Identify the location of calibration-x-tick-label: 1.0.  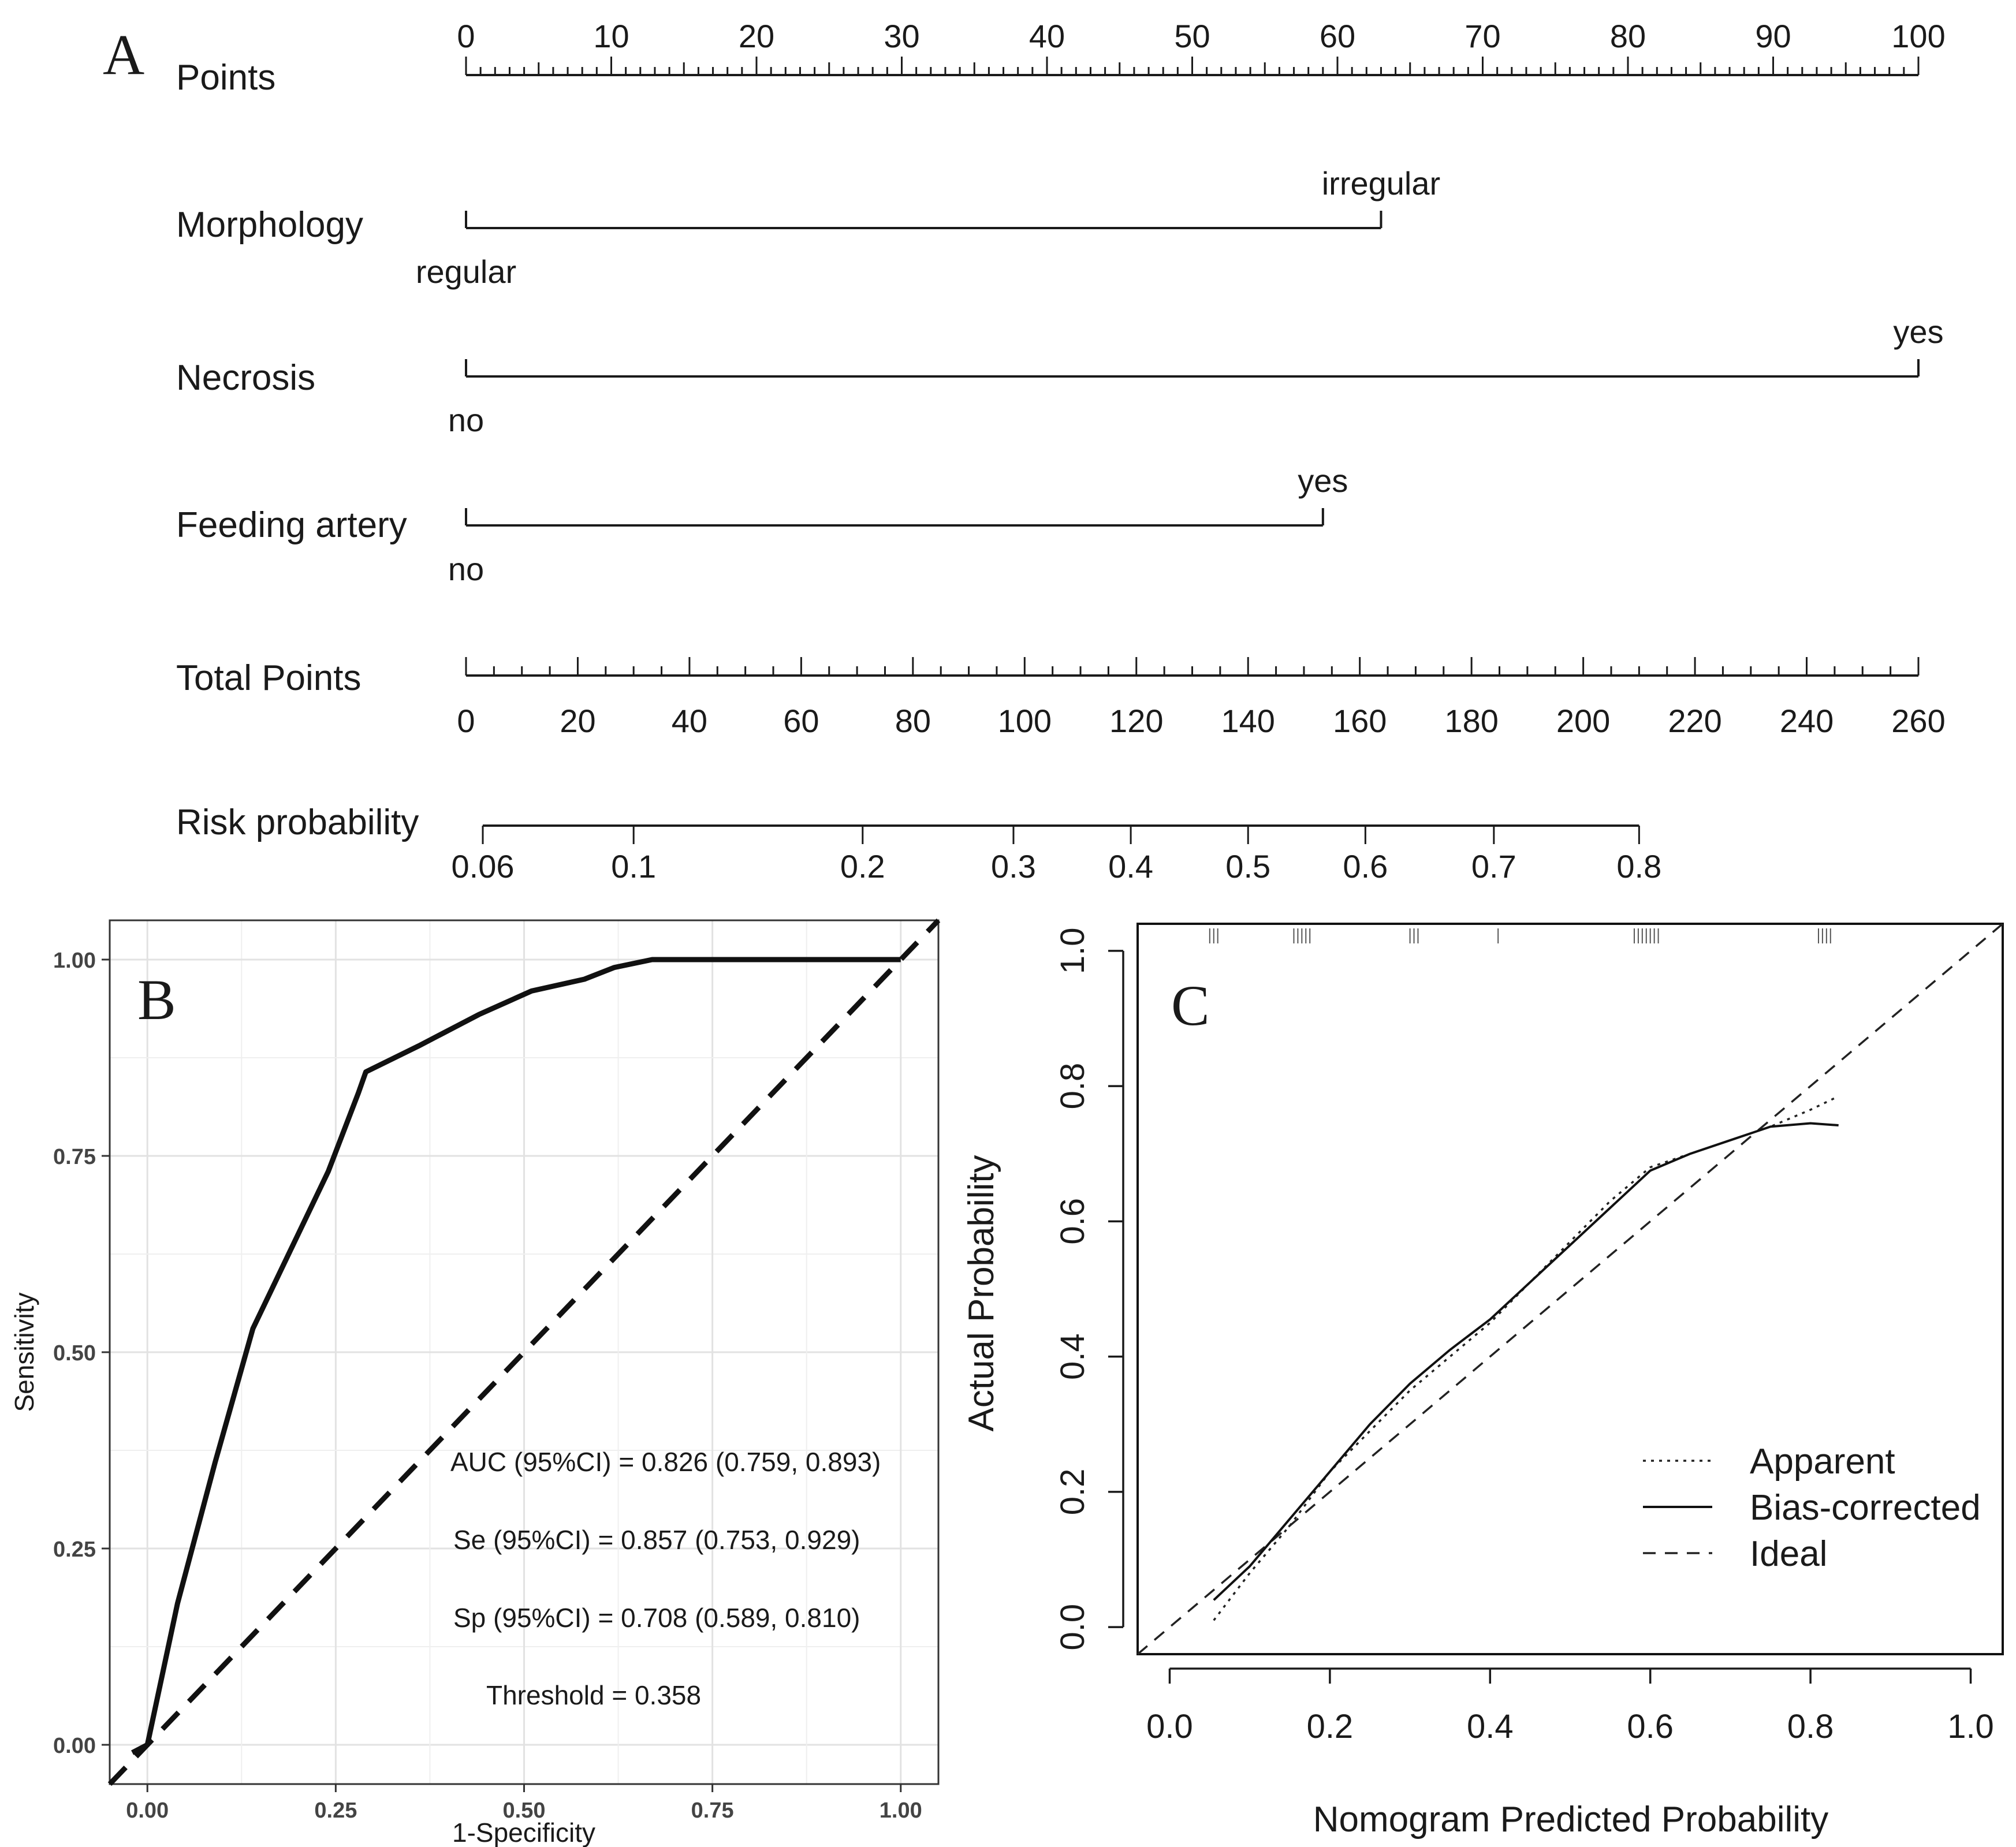
(1970, 1726).